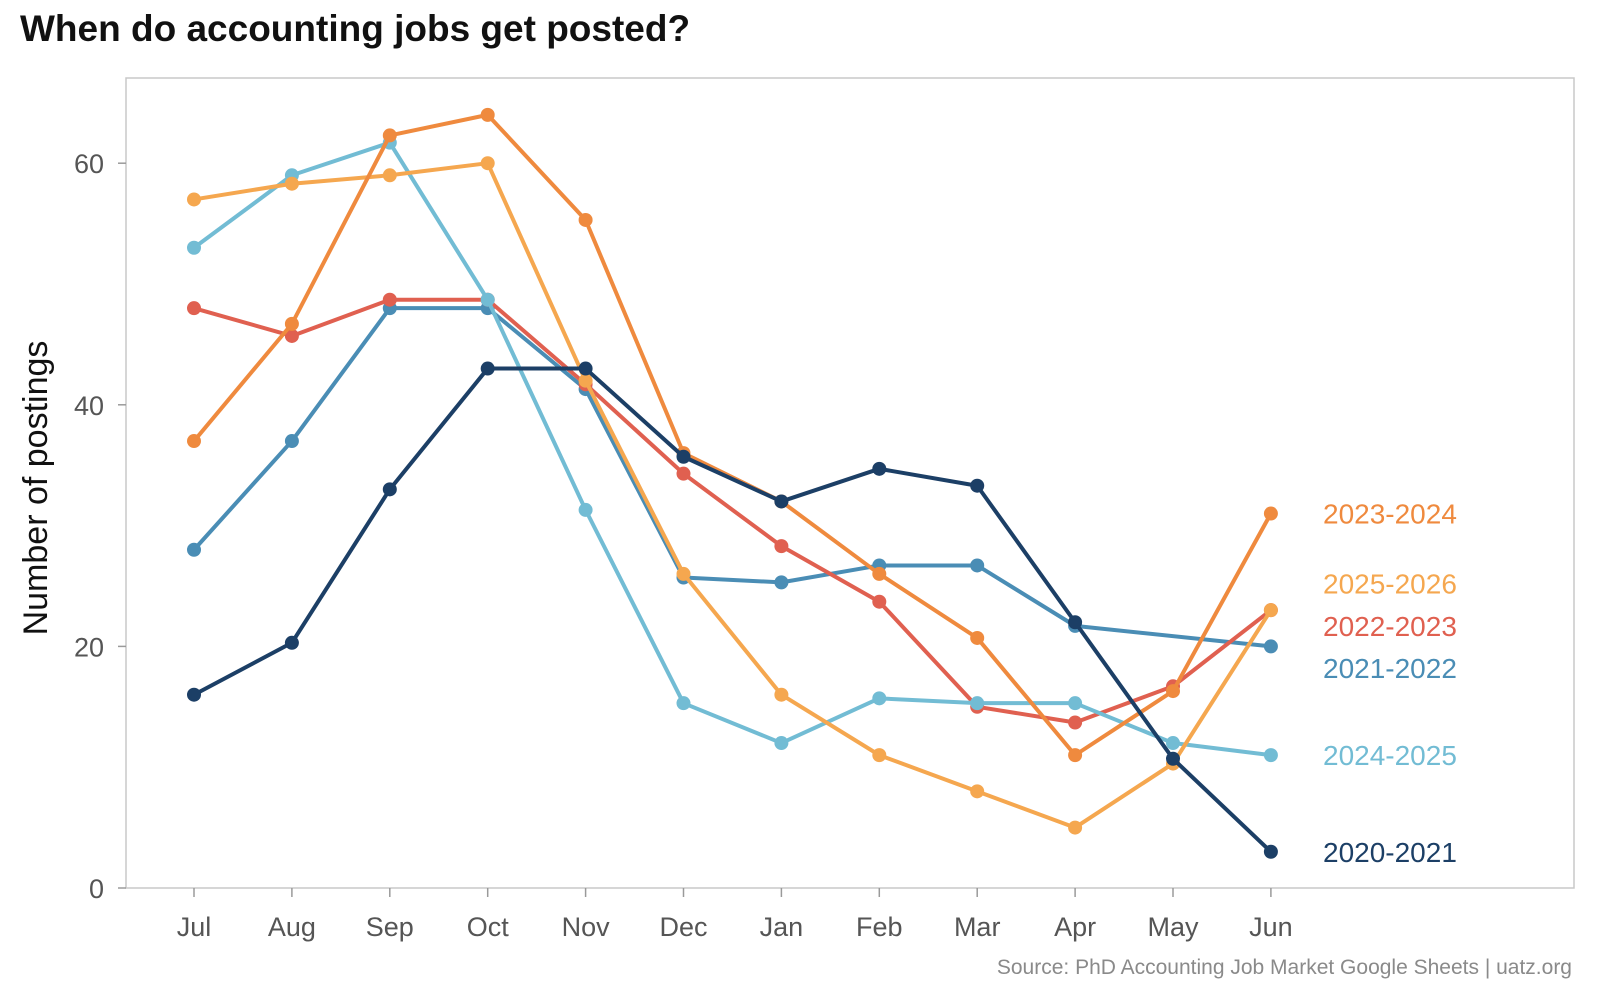 This screenshot has height=1000, width=1600. I want to click on x-tick-label: May, so click(1173, 927).